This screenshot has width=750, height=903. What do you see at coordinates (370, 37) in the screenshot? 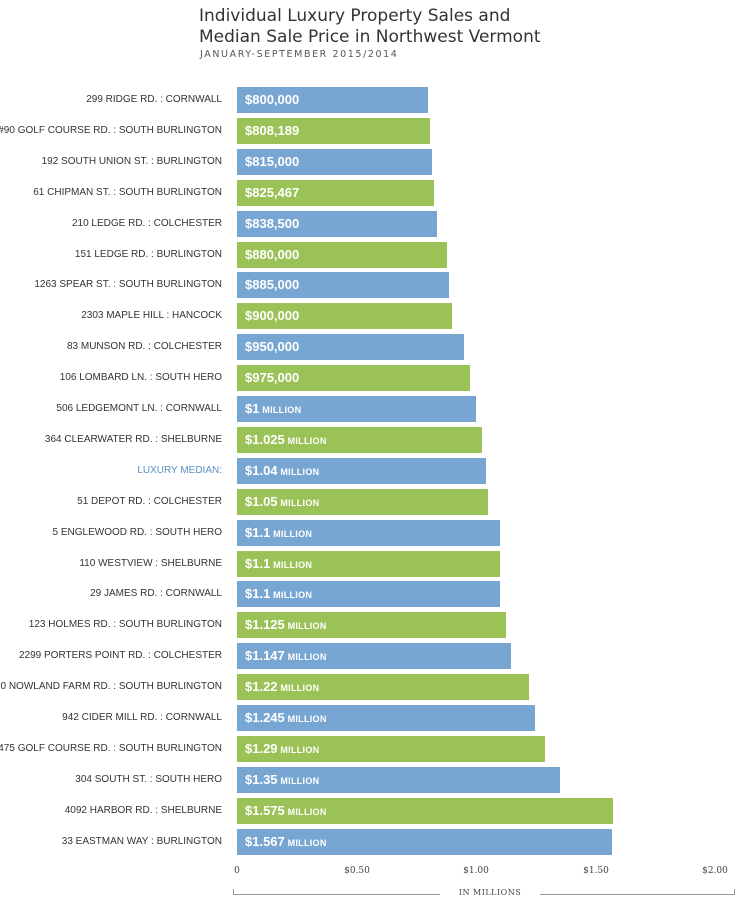
I see `chart-title-line-2: Median Sale Price in Northwest Vermont` at bounding box center [370, 37].